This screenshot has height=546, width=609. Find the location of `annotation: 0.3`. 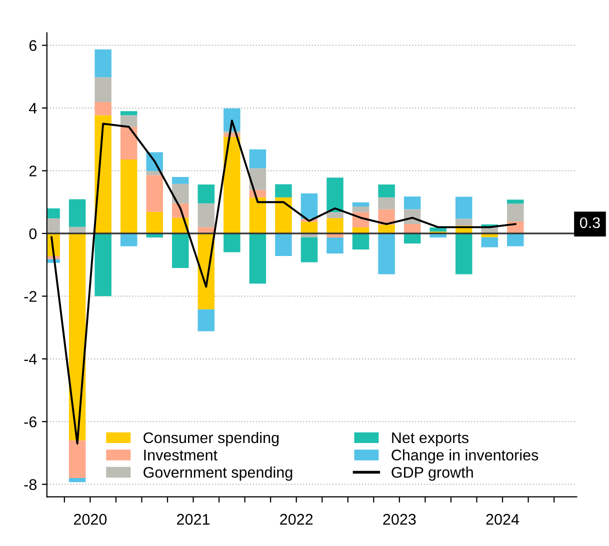

annotation: 0.3 is located at coordinates (590, 222).